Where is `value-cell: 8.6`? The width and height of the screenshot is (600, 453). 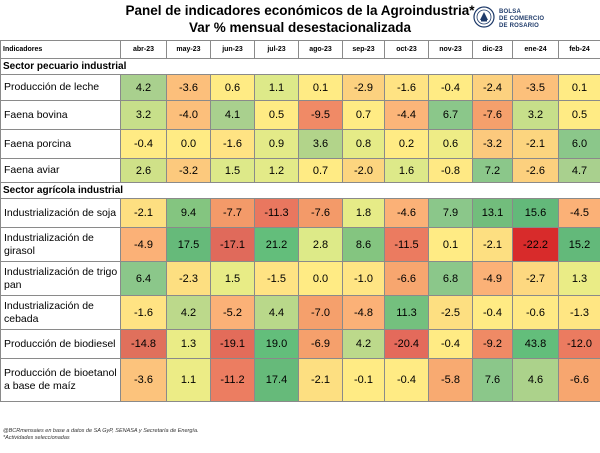 value-cell: 8.6 is located at coordinates (363, 244).